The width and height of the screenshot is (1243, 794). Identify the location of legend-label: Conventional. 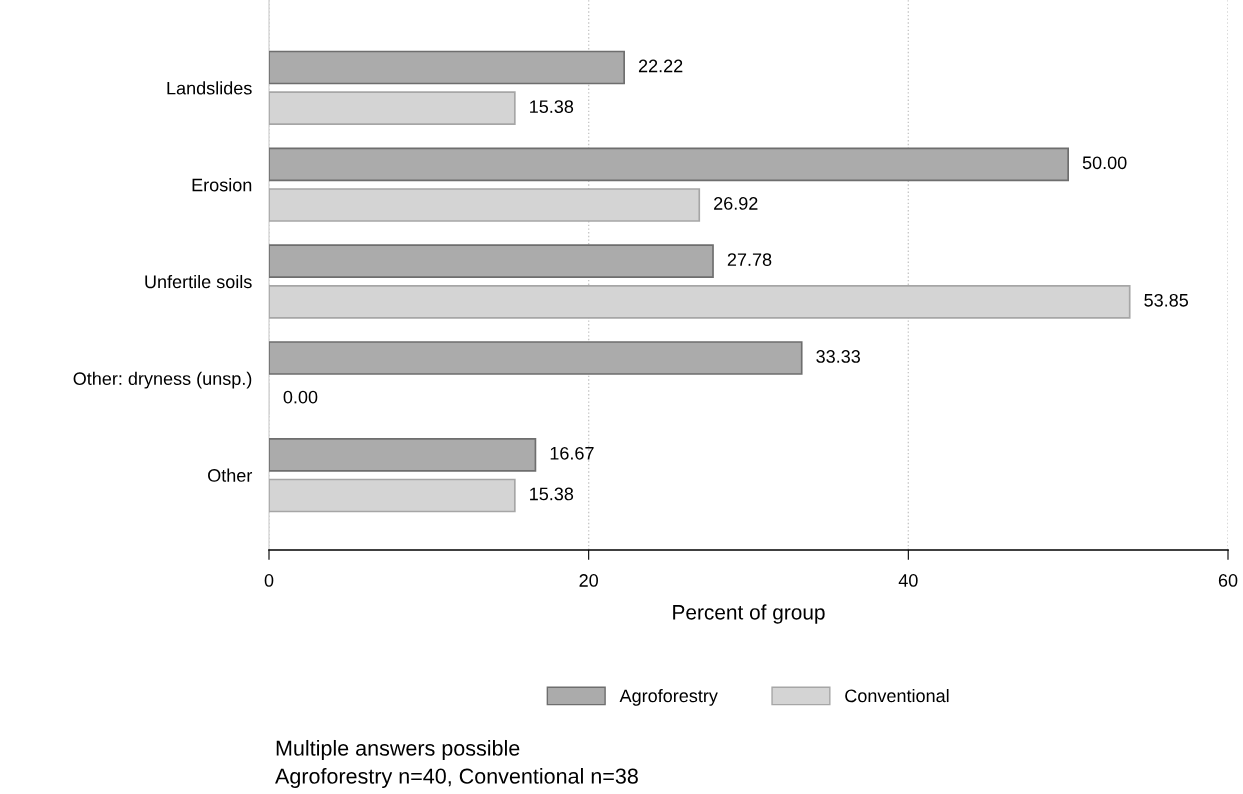
(897, 695).